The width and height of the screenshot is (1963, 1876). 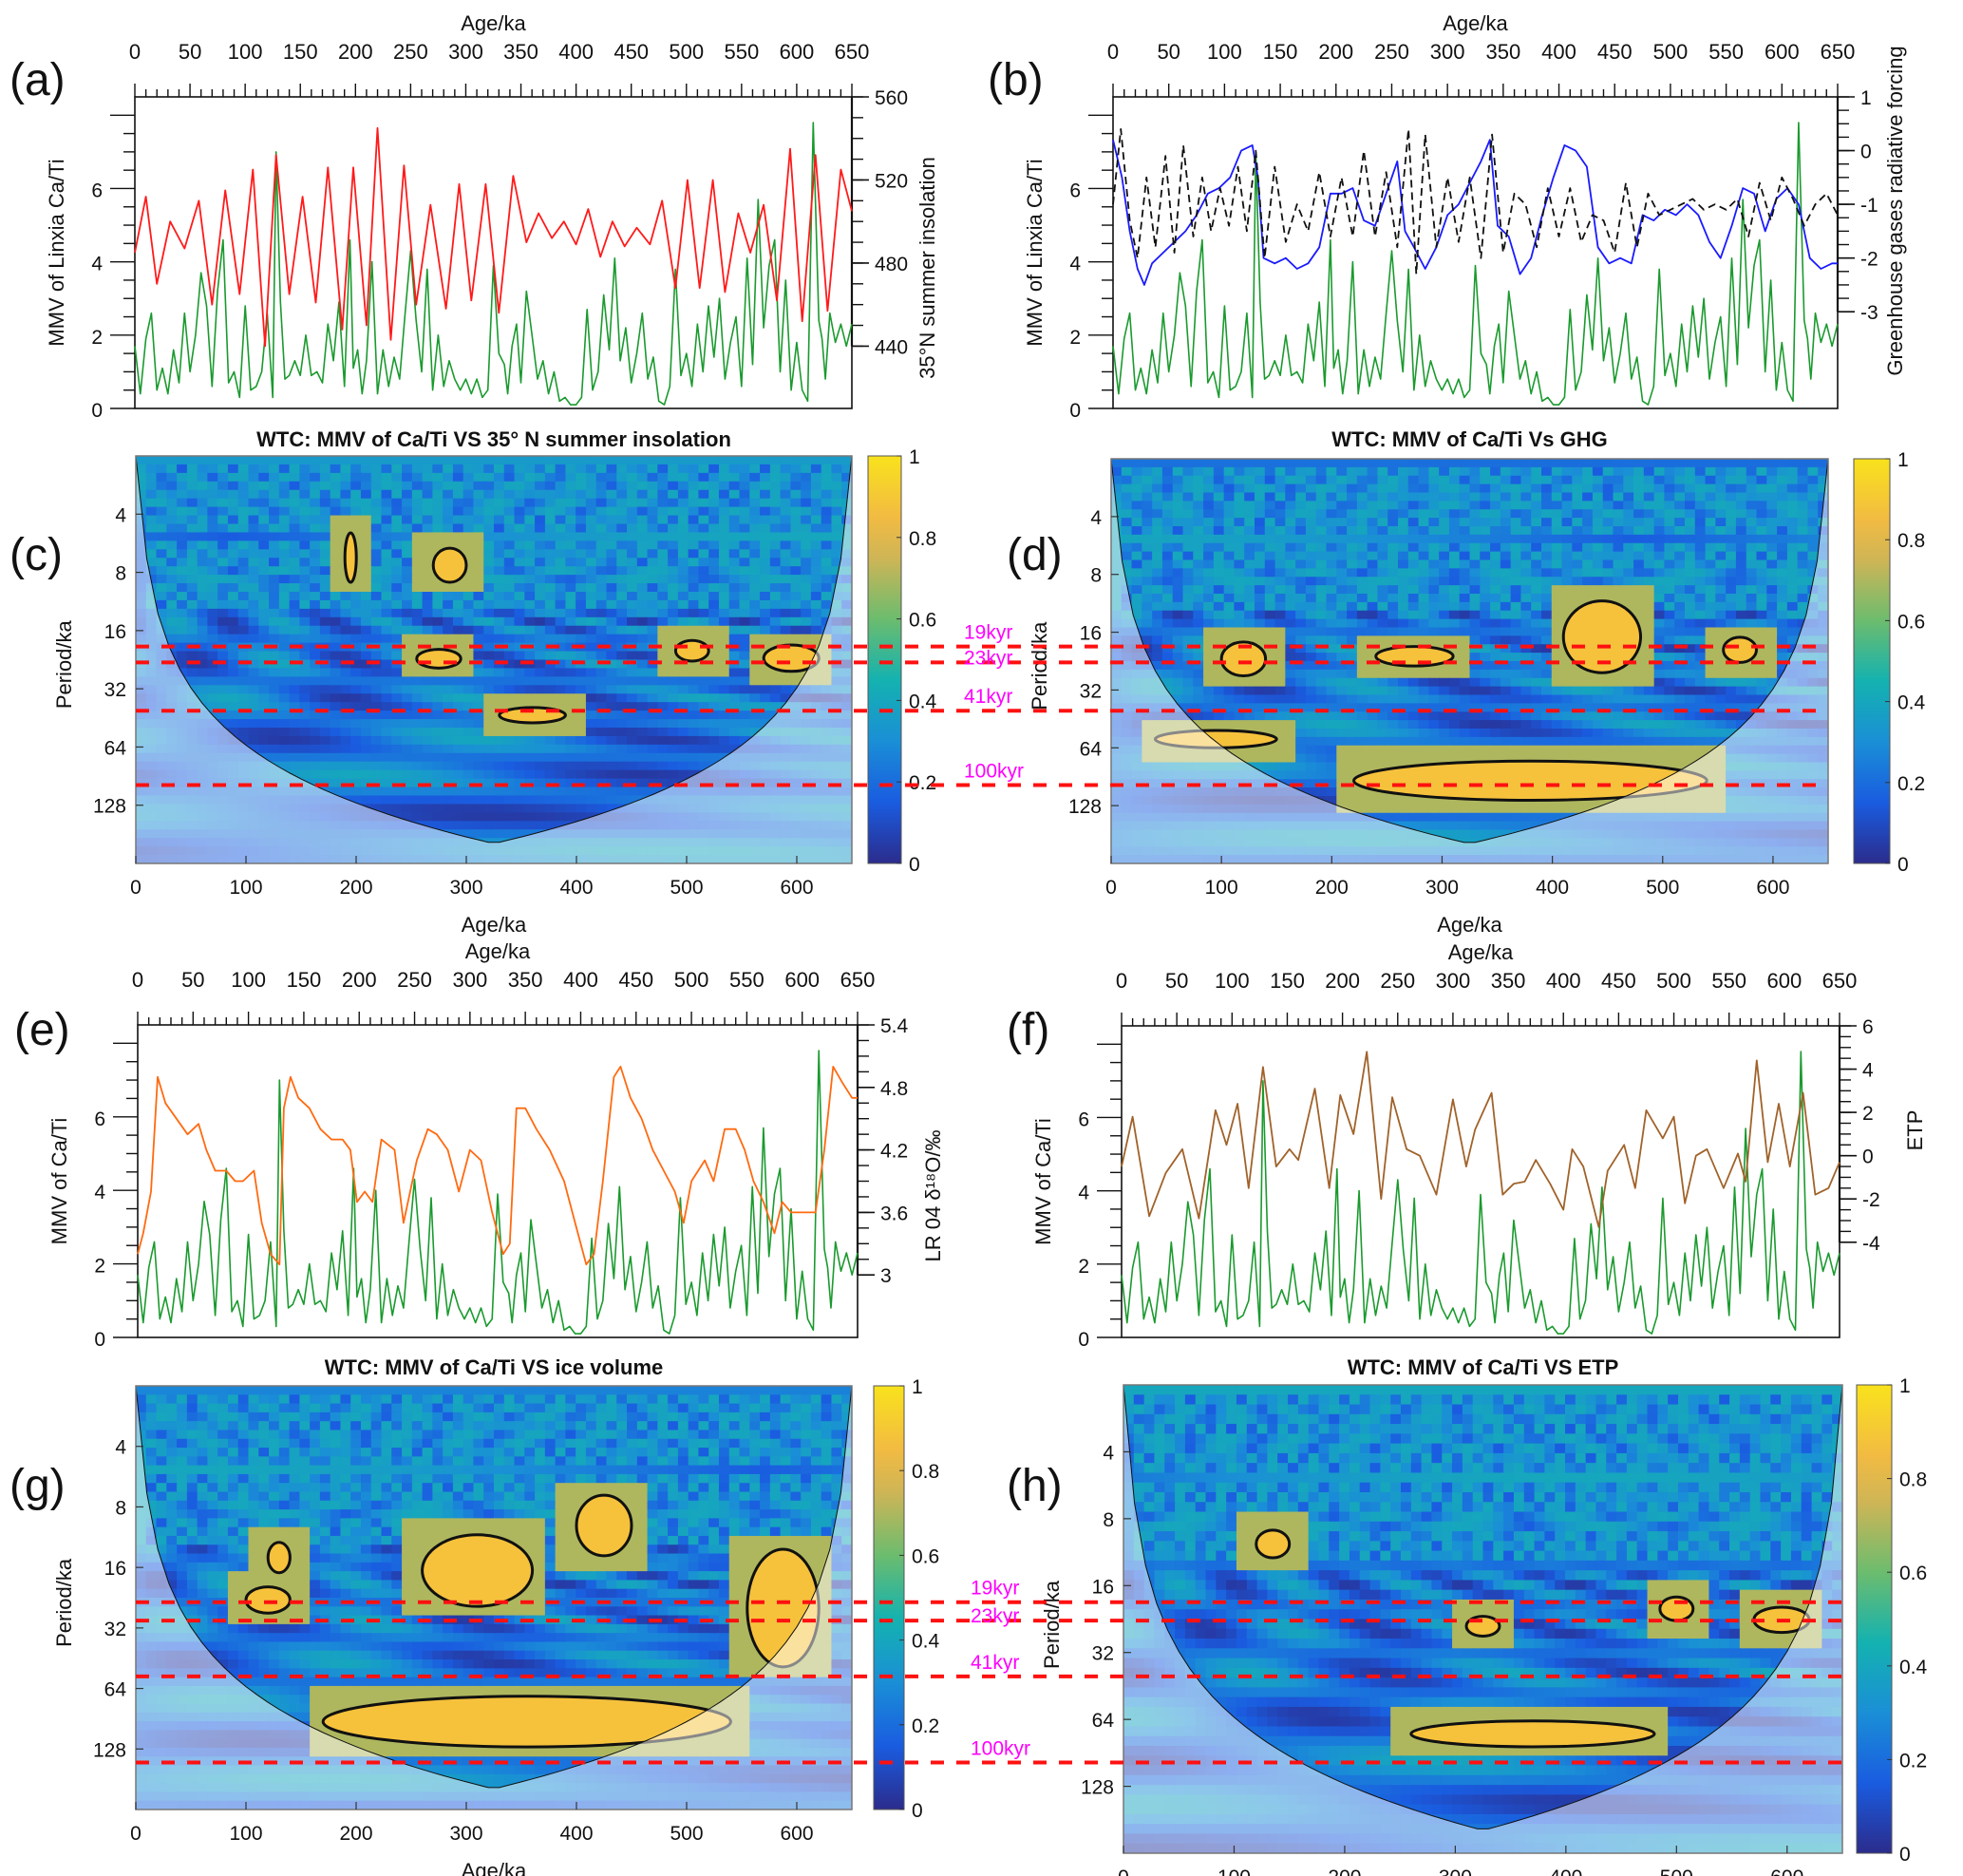 I want to click on x-tick-label: 300, so click(x=1453, y=981).